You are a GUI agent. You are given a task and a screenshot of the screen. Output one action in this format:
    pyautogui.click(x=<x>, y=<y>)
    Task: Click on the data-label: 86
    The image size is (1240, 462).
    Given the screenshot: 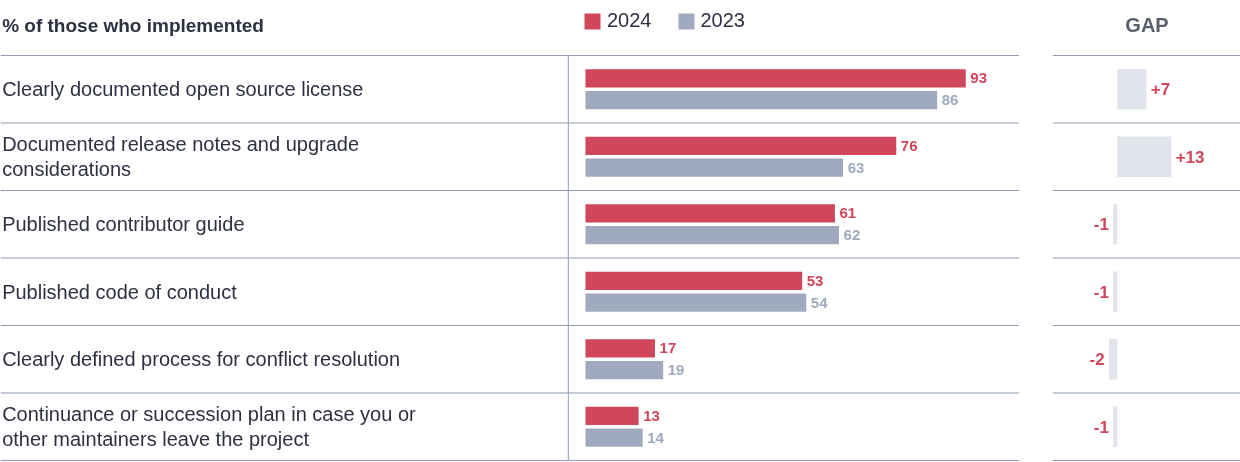 What is the action you would take?
    pyautogui.click(x=950, y=100)
    